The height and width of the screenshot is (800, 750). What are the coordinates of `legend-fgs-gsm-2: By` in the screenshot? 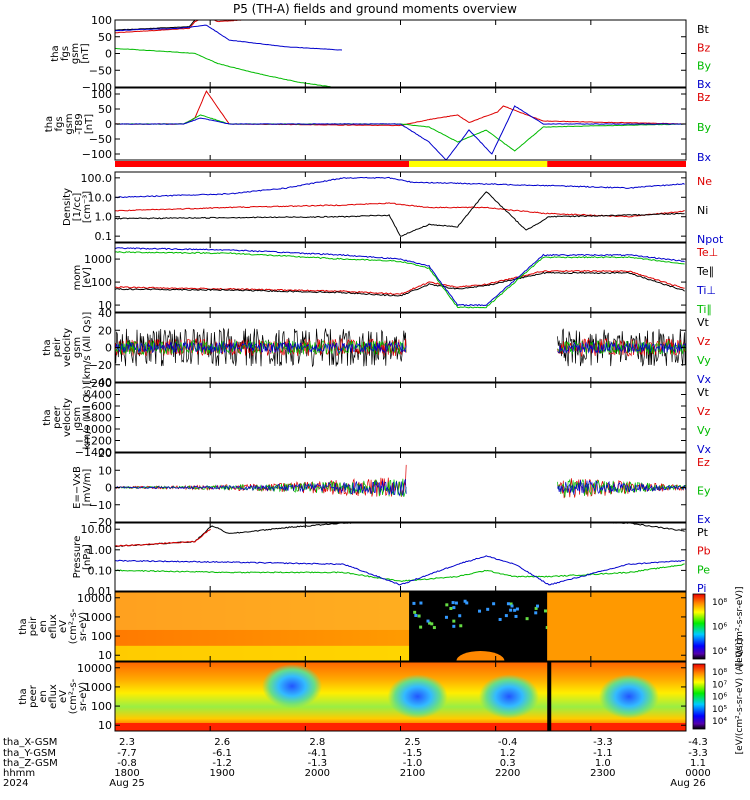 It's located at (704, 66).